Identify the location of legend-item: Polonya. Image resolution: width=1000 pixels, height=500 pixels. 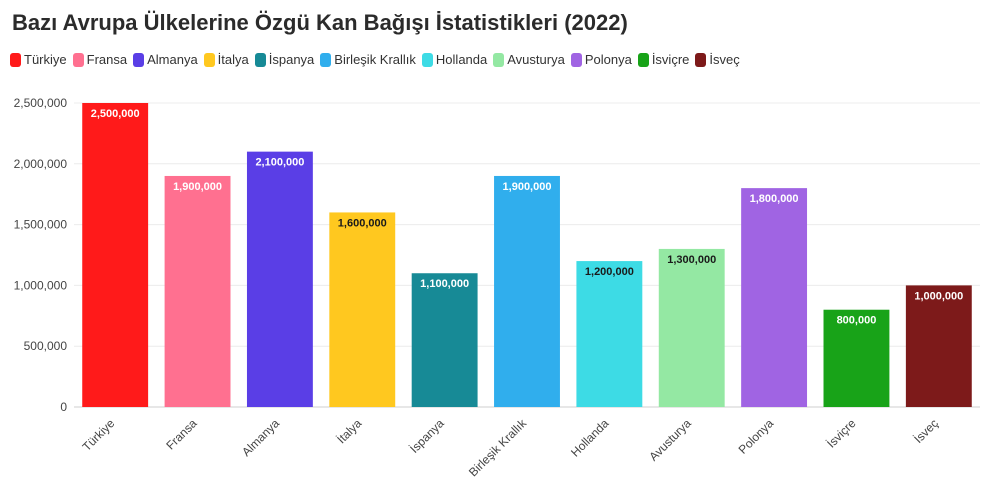
(601, 59).